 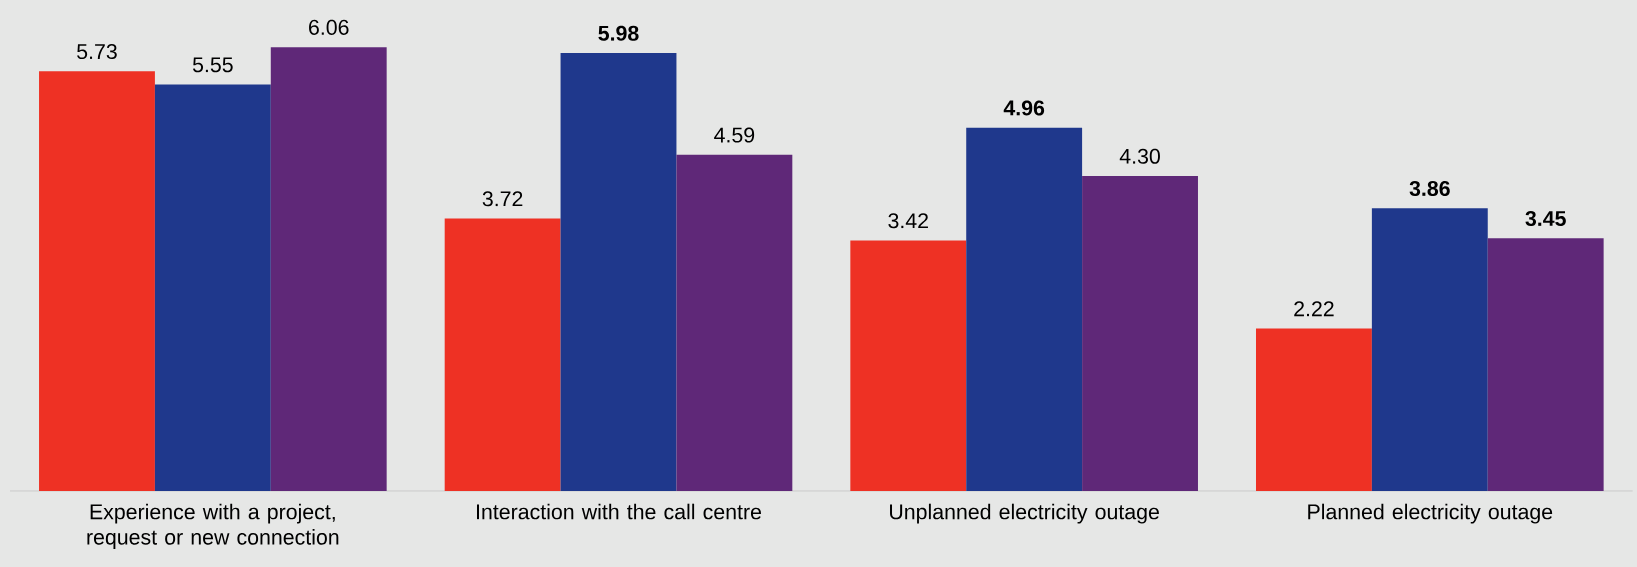 I want to click on data-label: 3.72, so click(x=502, y=199).